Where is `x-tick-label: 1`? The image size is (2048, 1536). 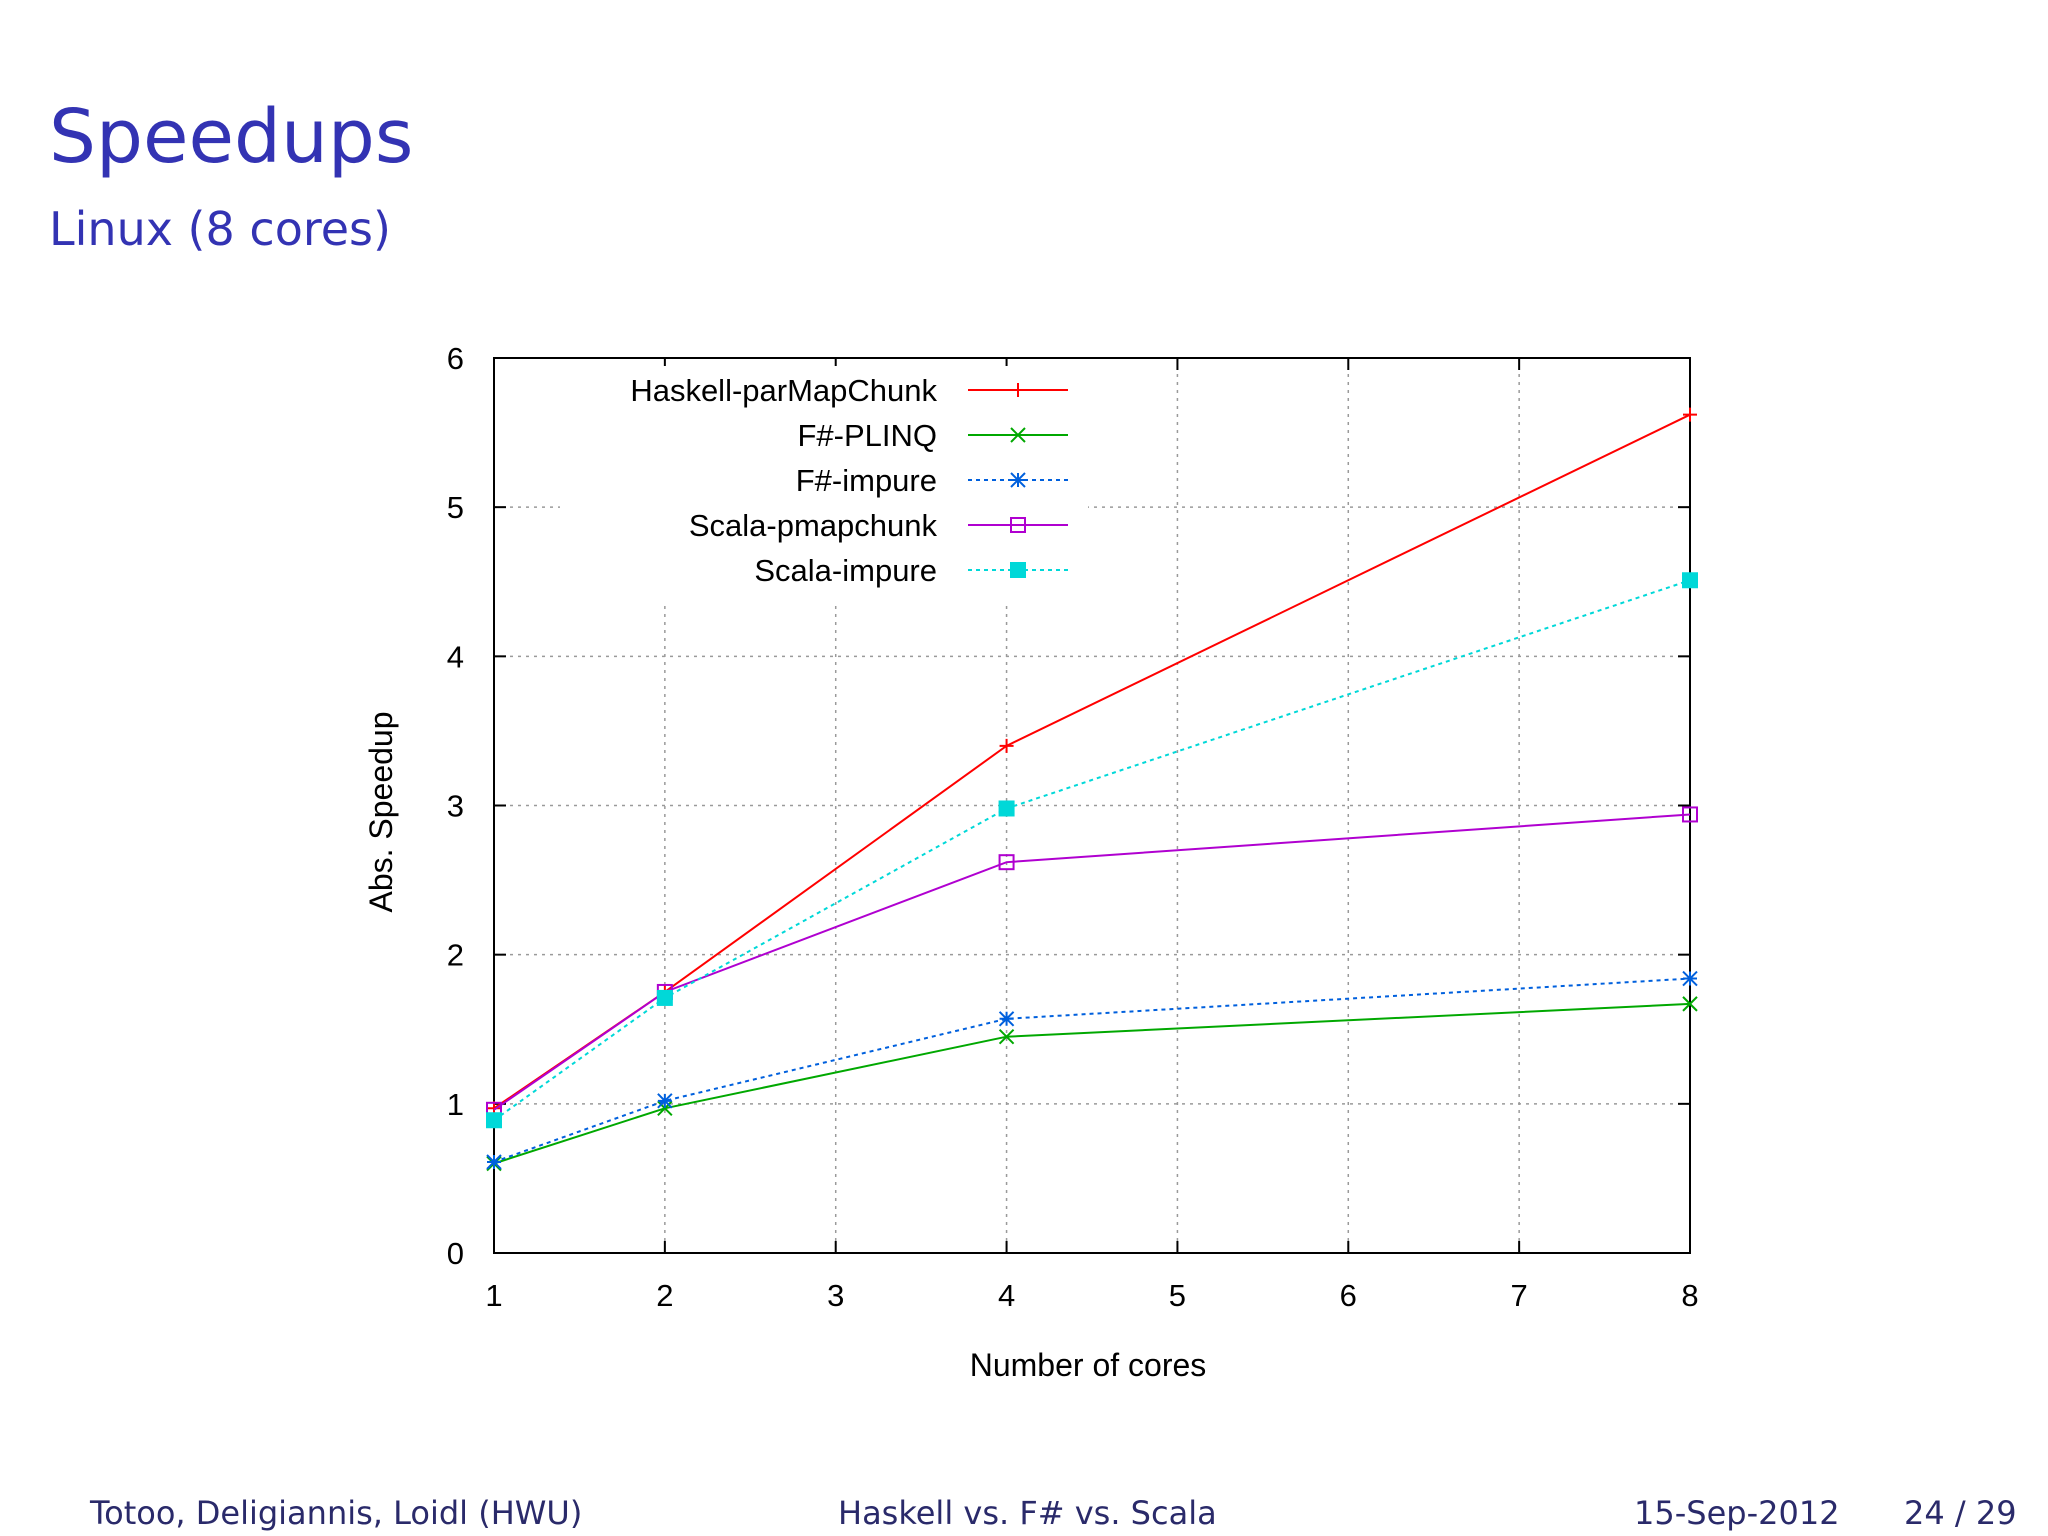 x-tick-label: 1 is located at coordinates (493, 1295).